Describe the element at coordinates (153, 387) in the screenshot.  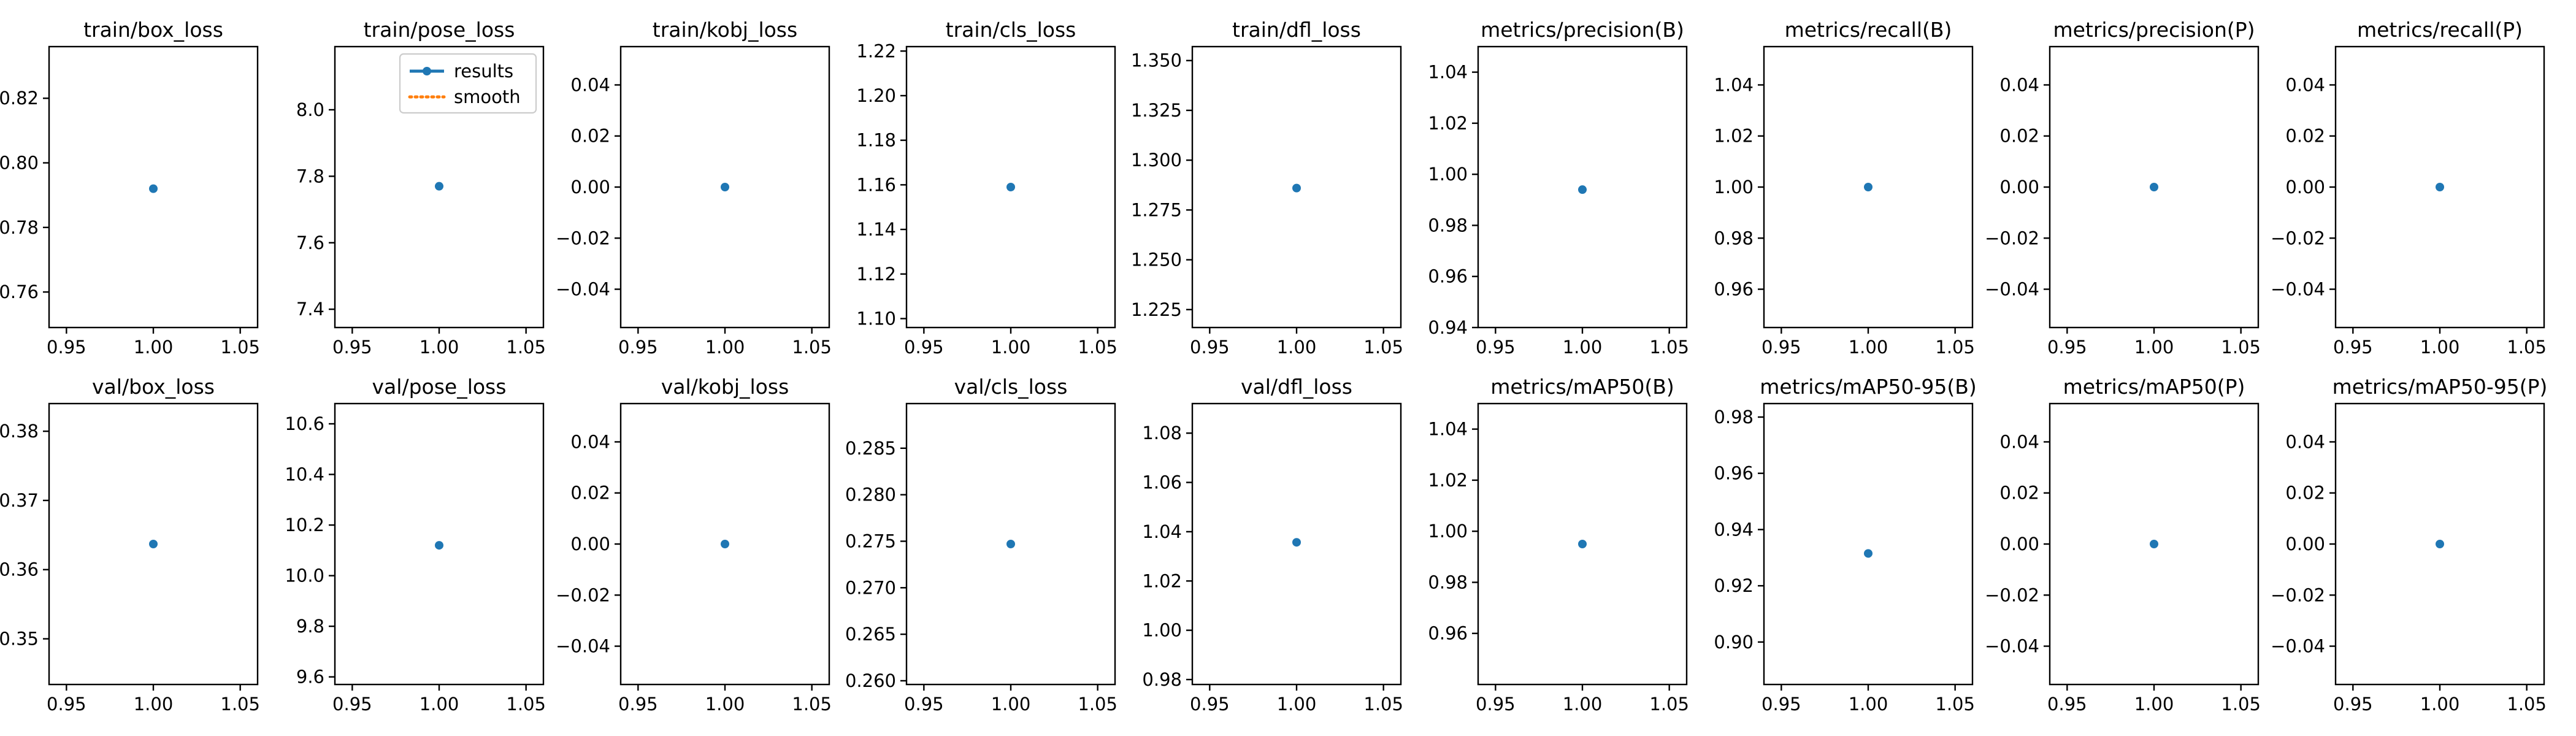
I see `panel-title: val/box_loss` at that location.